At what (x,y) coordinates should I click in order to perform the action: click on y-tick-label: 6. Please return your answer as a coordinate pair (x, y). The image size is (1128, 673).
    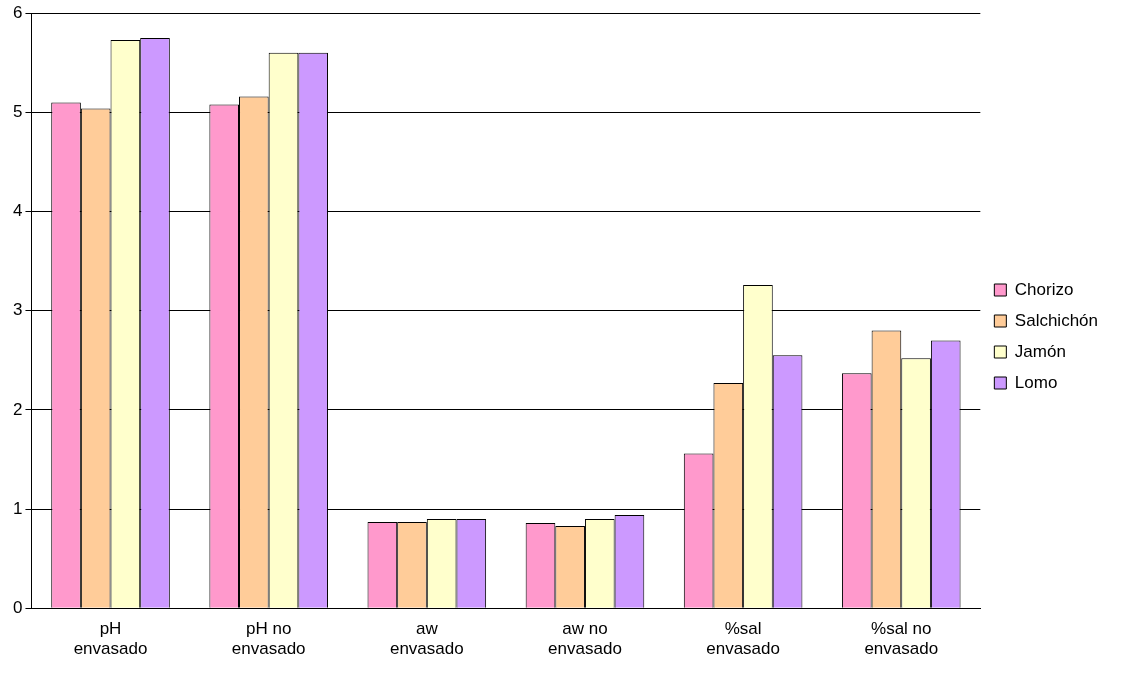
    Looking at the image, I should click on (17, 12).